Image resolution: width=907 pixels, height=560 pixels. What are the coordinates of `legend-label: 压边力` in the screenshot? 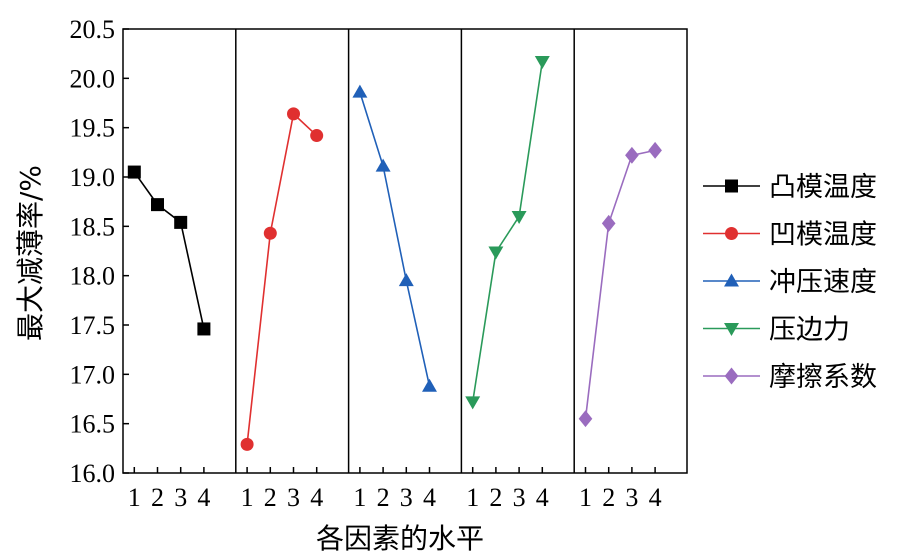 It's located at (809, 330).